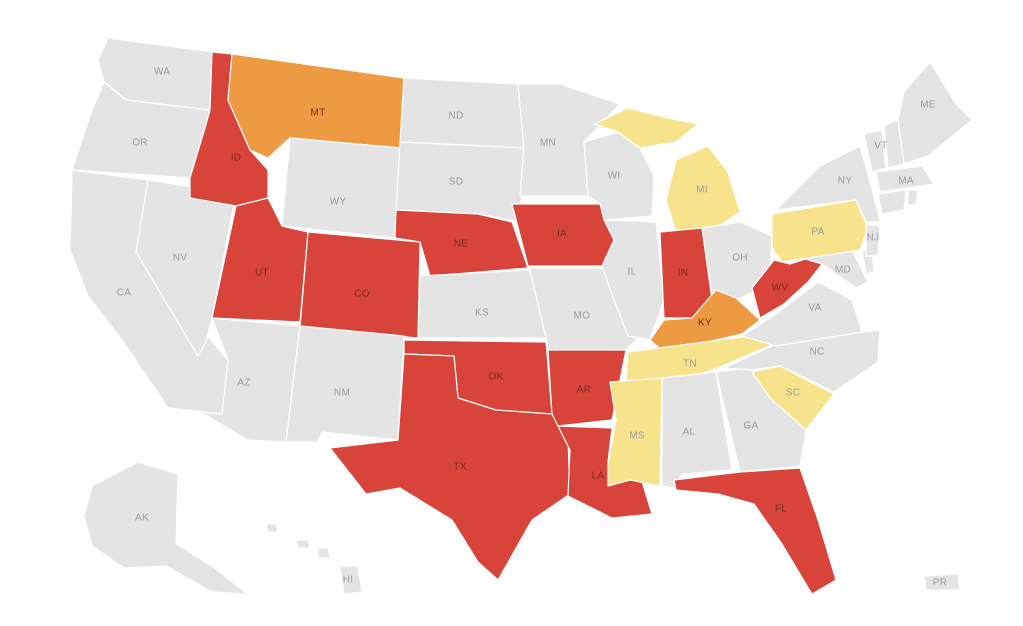 The height and width of the screenshot is (626, 1023). What do you see at coordinates (637, 436) in the screenshot?
I see `label-MS: MS` at bounding box center [637, 436].